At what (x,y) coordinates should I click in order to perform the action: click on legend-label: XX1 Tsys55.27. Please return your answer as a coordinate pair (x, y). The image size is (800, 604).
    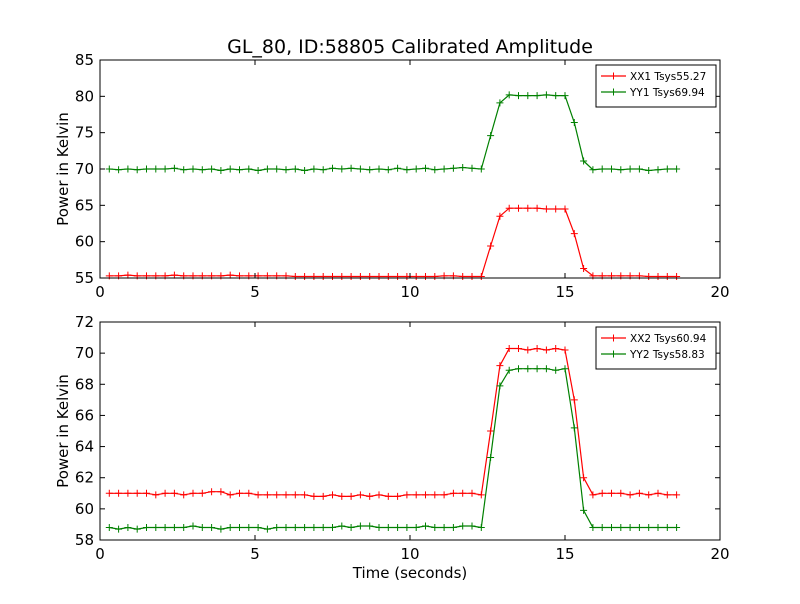
    Looking at the image, I should click on (668, 77).